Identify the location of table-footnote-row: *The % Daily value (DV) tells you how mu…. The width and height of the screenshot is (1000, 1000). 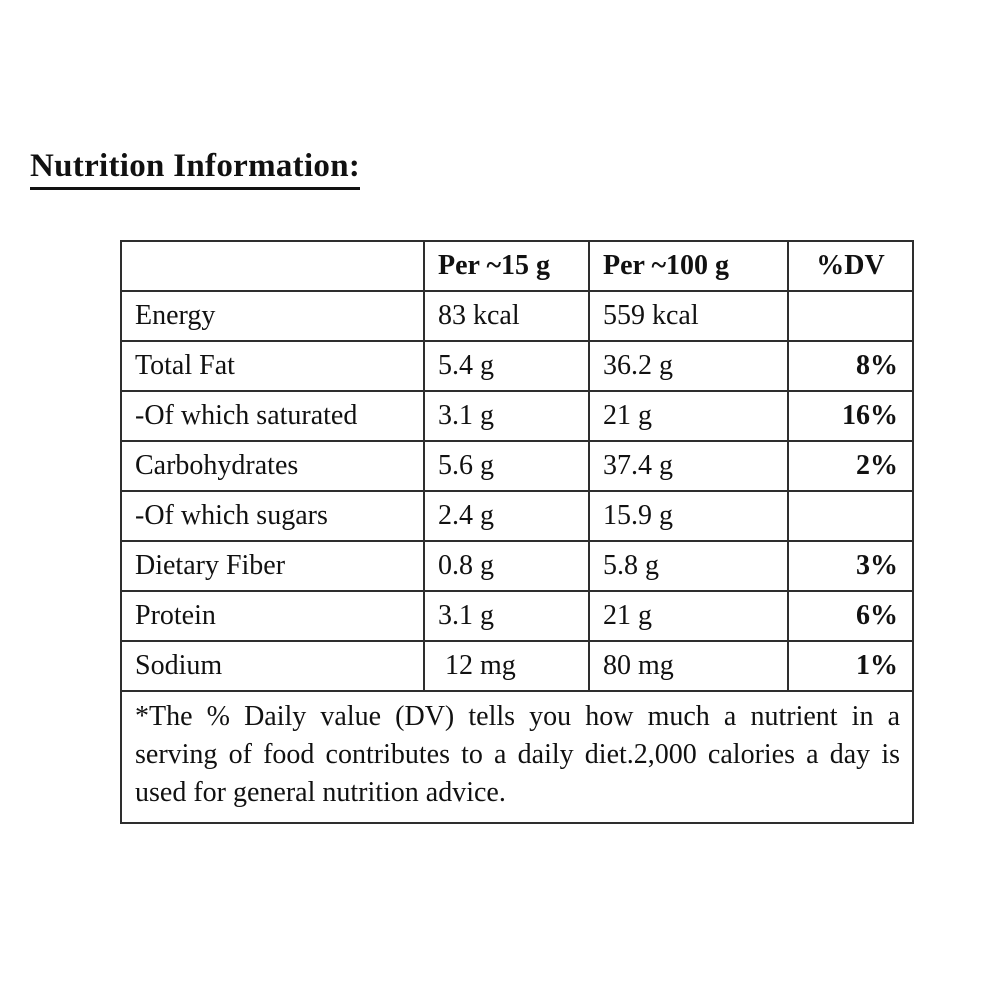
(517, 757).